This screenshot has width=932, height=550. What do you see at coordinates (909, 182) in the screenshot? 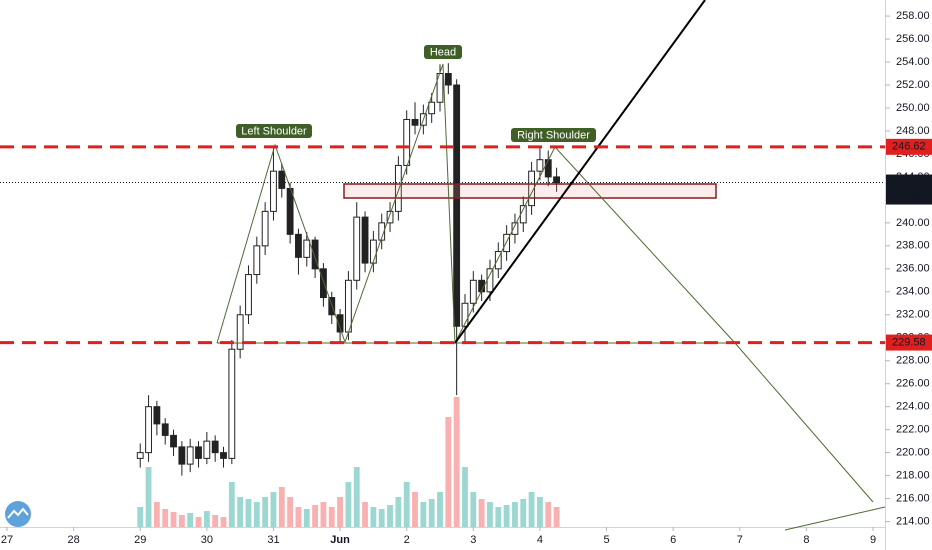
I see `last-price-label: 243.51` at bounding box center [909, 182].